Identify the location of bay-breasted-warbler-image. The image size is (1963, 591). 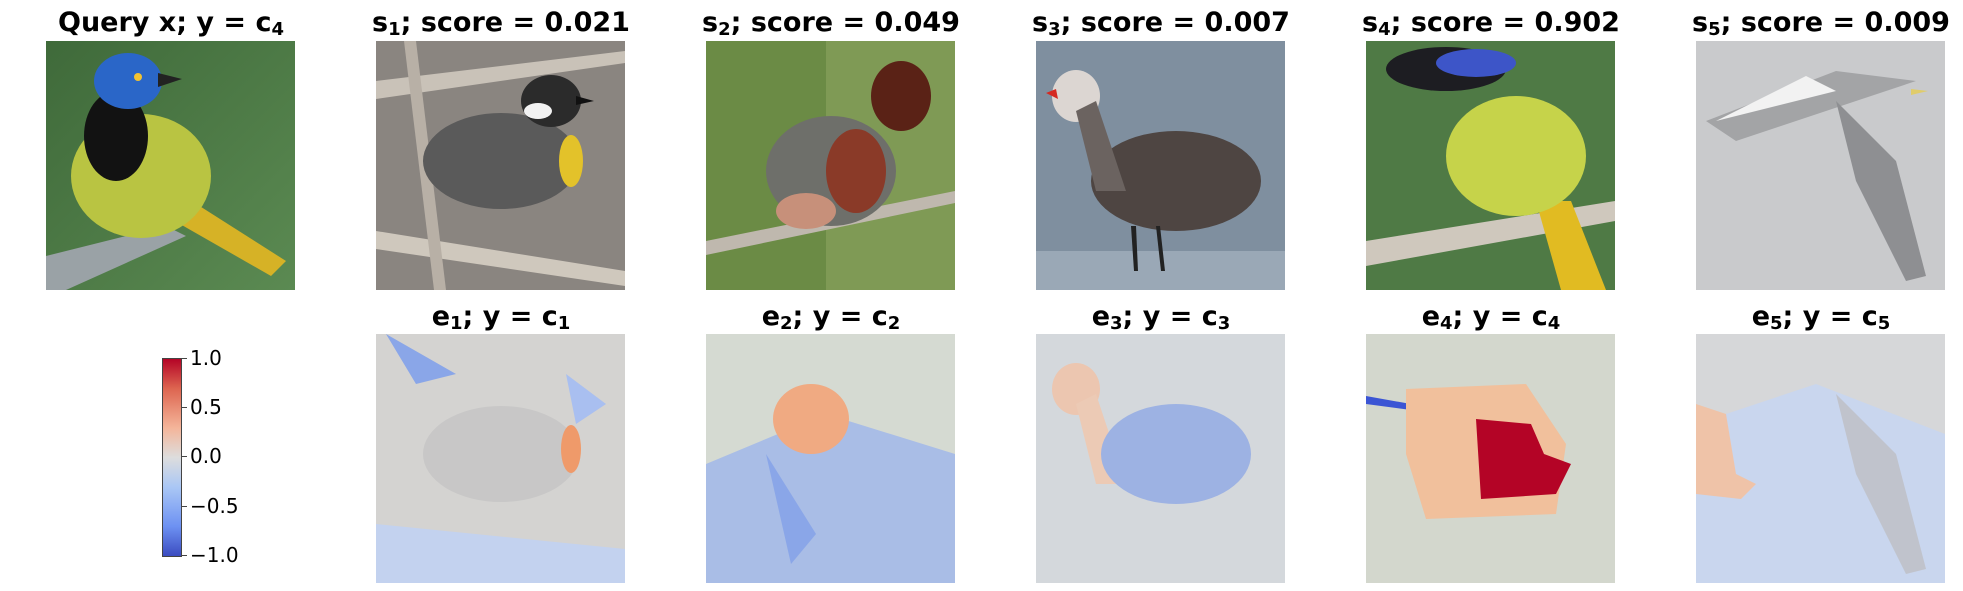
(830, 165).